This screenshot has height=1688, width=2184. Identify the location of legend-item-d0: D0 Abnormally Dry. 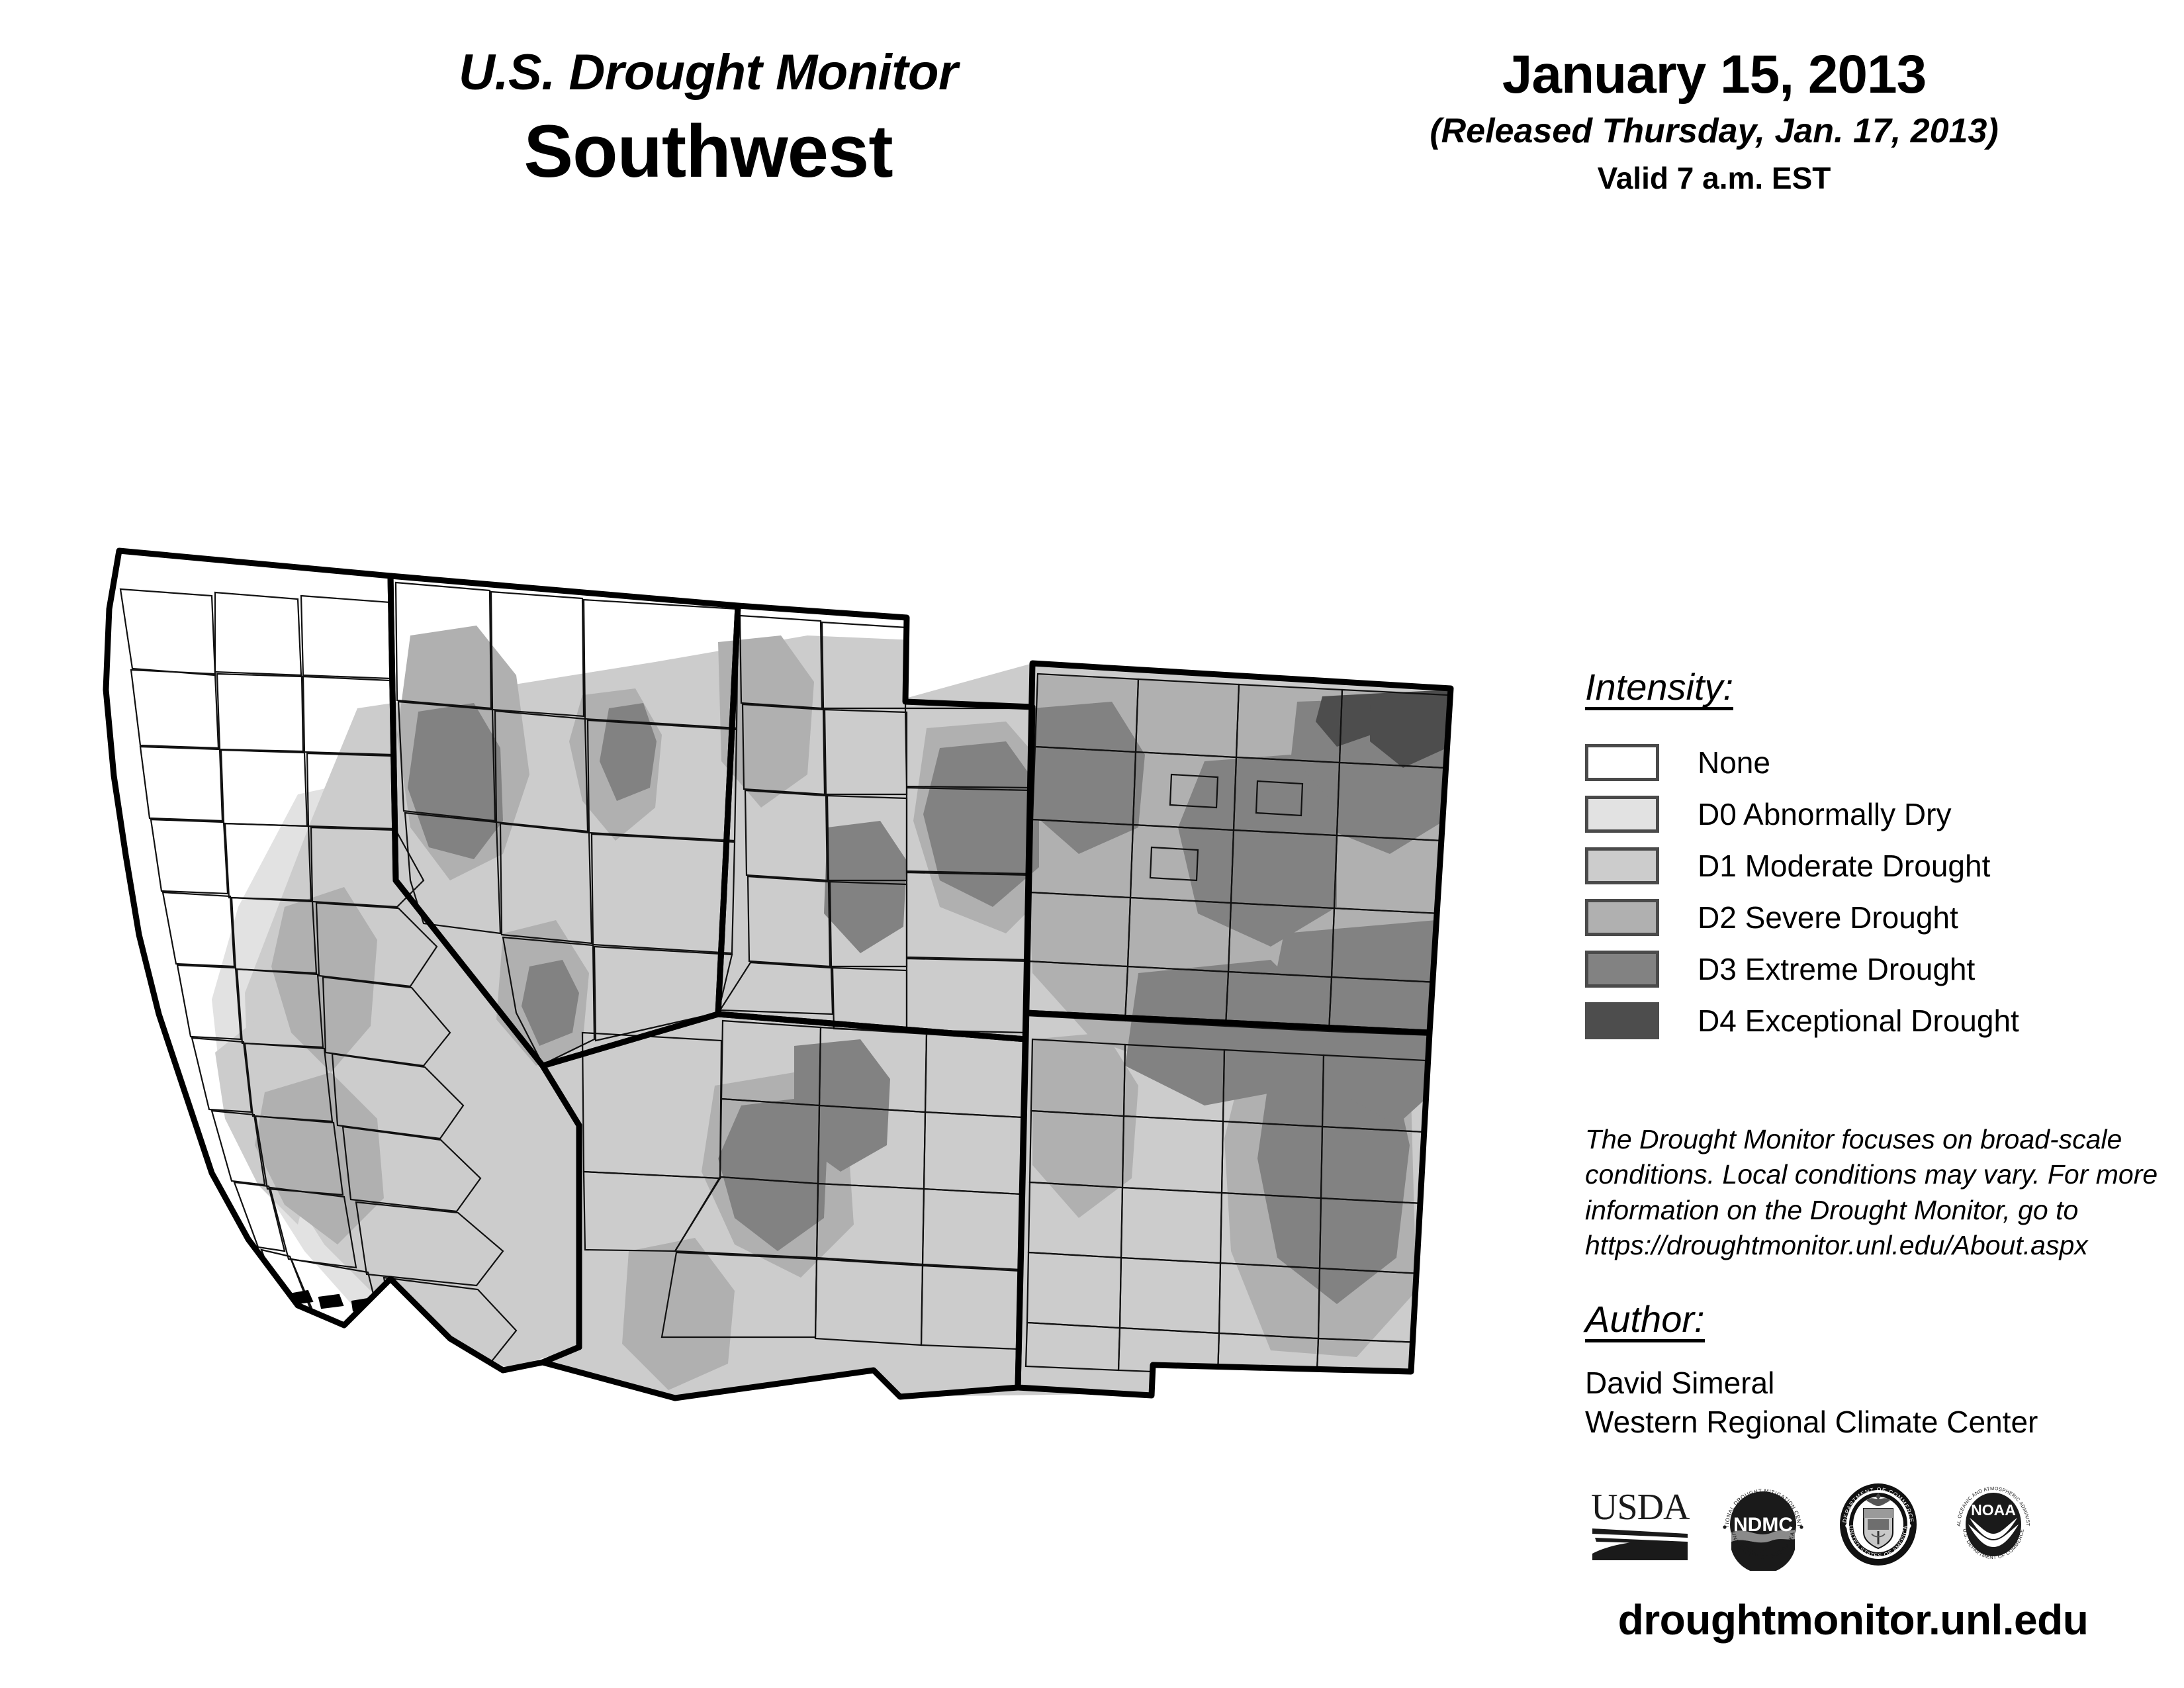
(1850, 814).